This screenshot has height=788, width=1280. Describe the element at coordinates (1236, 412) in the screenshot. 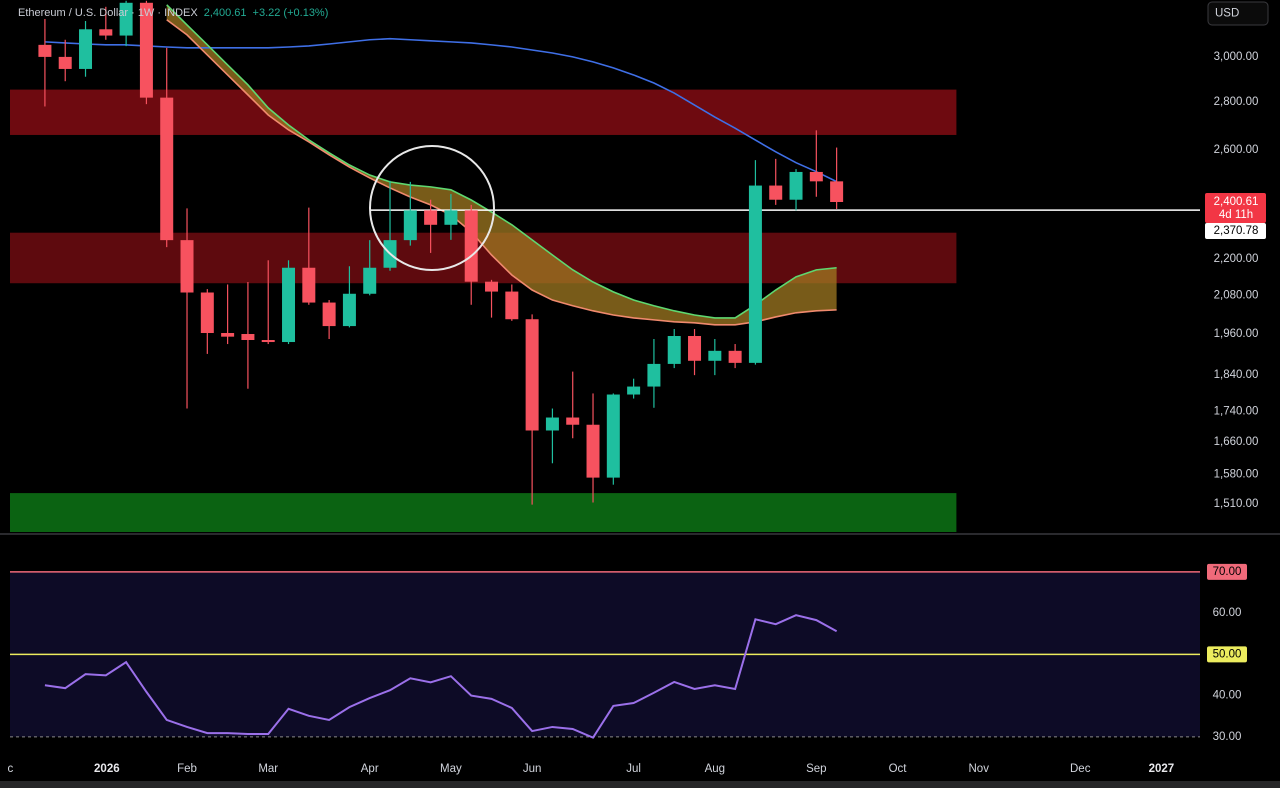

I see `y-tick-label: 1,740.00` at that location.